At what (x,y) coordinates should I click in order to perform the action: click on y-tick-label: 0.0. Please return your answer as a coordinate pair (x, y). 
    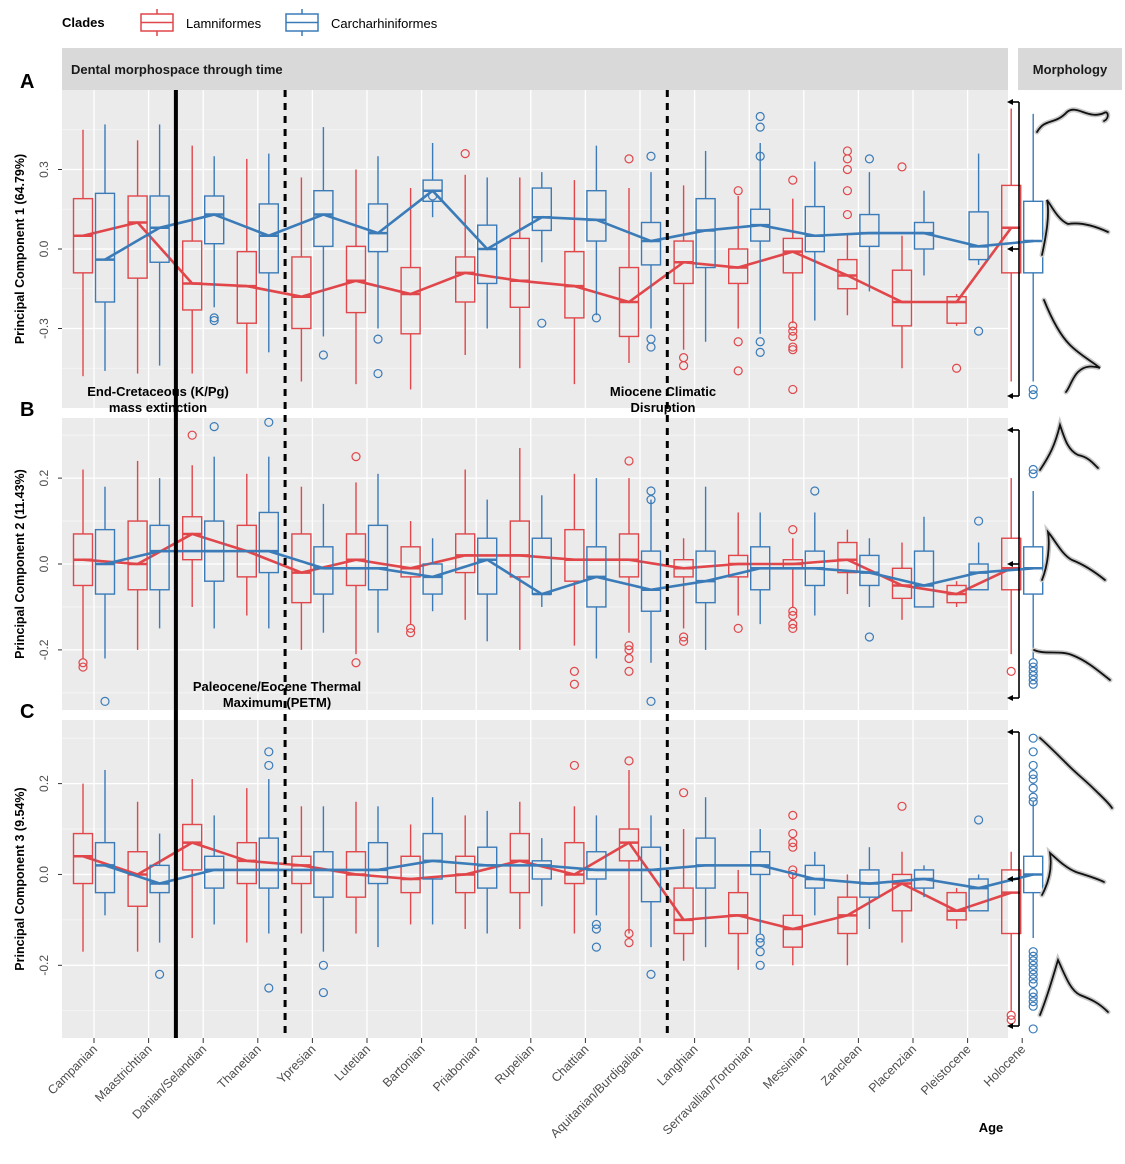
    Looking at the image, I should click on (44, 563).